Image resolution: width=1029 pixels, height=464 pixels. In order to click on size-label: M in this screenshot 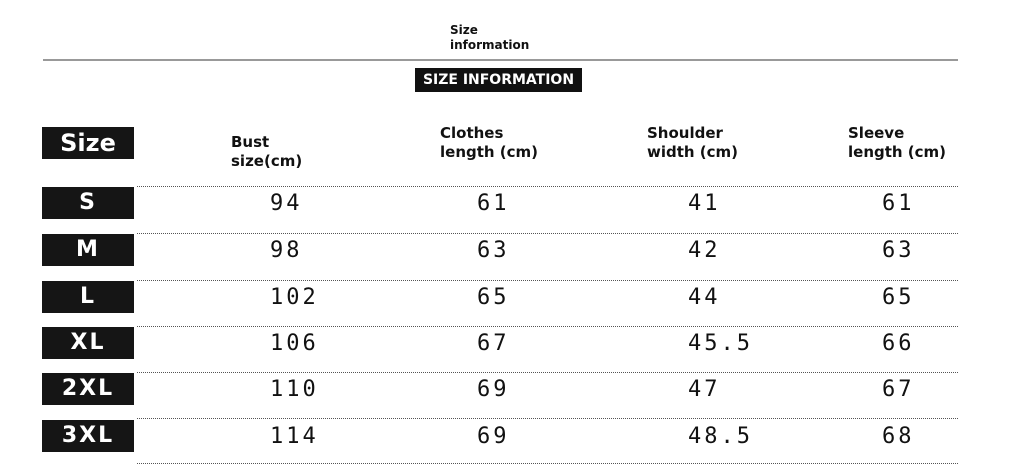, I will do `click(88, 250)`.